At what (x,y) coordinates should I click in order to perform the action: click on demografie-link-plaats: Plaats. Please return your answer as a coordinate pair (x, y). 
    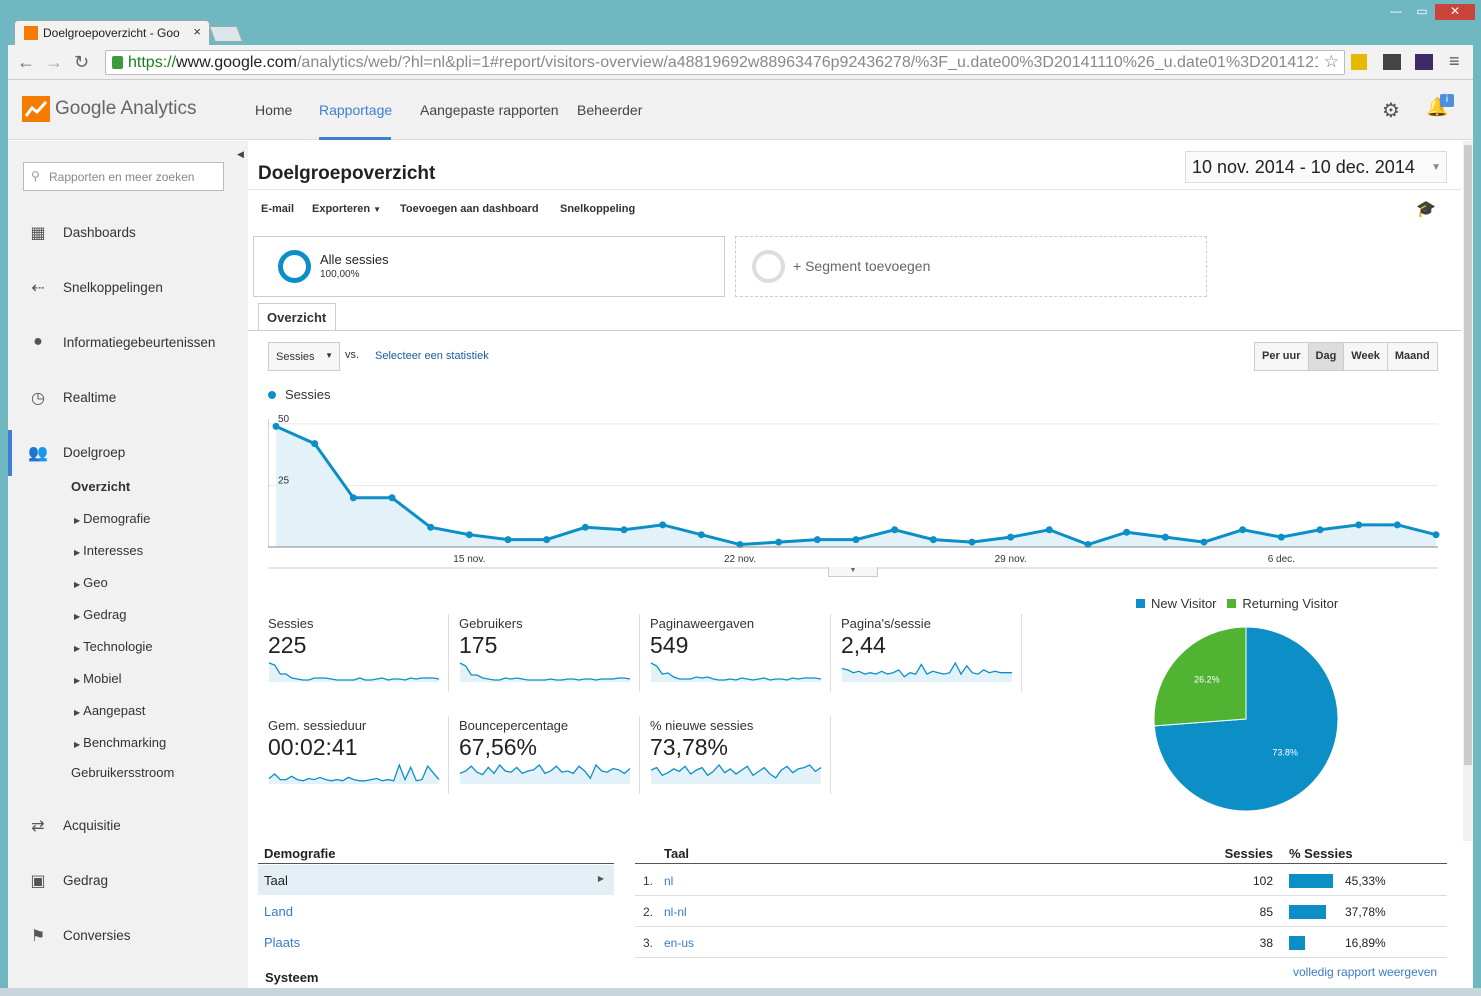
    Looking at the image, I should click on (282, 942).